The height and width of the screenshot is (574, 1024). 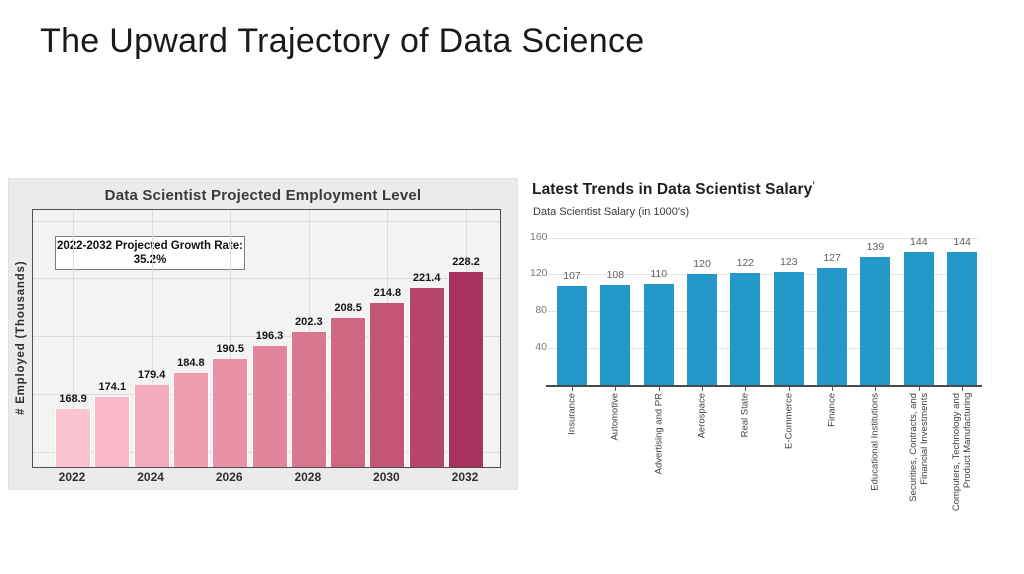 What do you see at coordinates (387, 293) in the screenshot?
I see `employment-bar-value: 214.8` at bounding box center [387, 293].